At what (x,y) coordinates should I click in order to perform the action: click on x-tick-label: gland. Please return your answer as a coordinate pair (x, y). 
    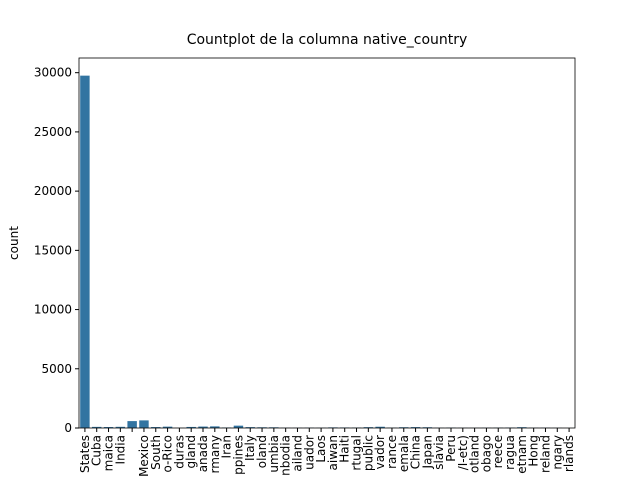
    Looking at the image, I should click on (191, 452).